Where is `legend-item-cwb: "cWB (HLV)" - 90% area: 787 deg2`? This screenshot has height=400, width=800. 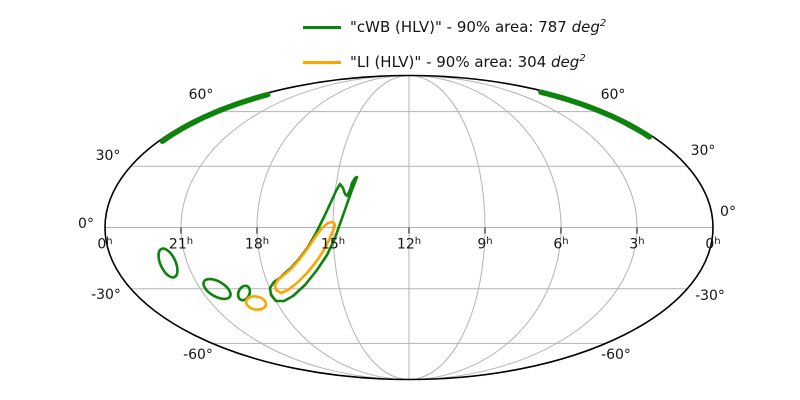
legend-item-cwb: "cWB (HLV)" - 90% area: 787 deg2 is located at coordinates (454, 27).